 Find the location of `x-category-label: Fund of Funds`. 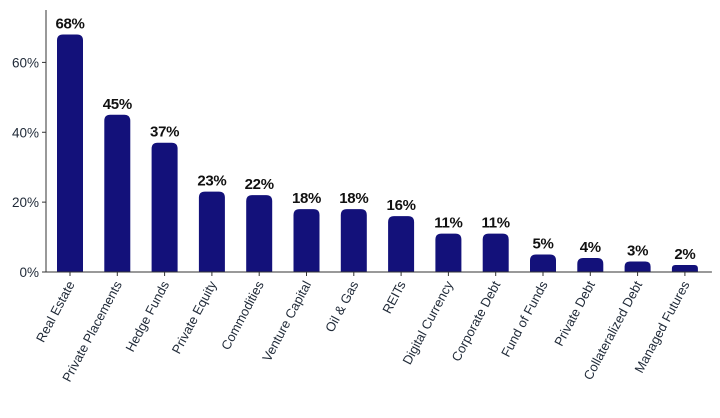

x-category-label: Fund of Funds is located at coordinates (524, 318).